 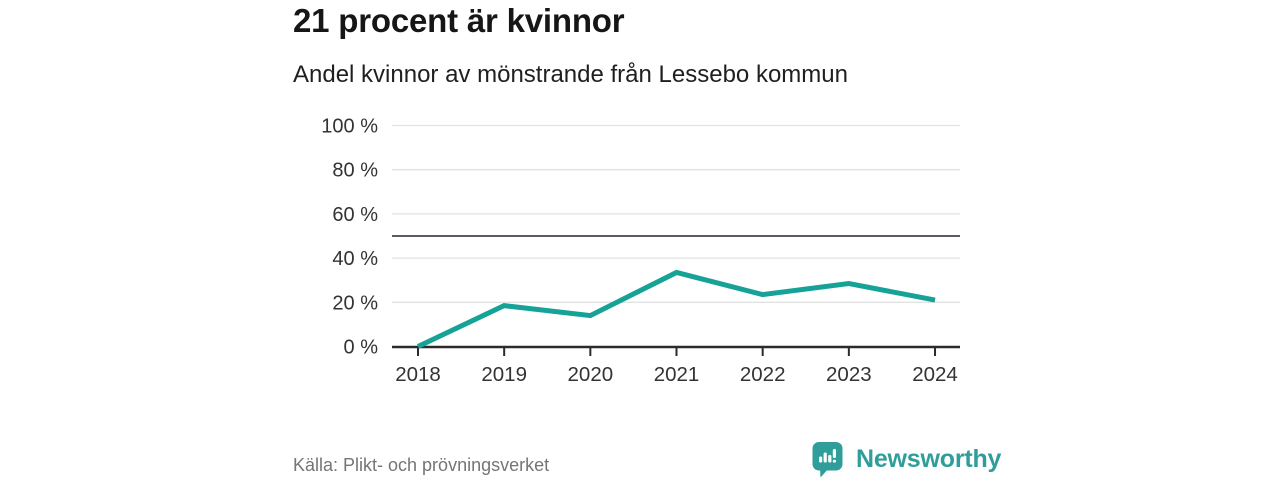 I want to click on svg-text: 0 %, so click(x=361, y=348).